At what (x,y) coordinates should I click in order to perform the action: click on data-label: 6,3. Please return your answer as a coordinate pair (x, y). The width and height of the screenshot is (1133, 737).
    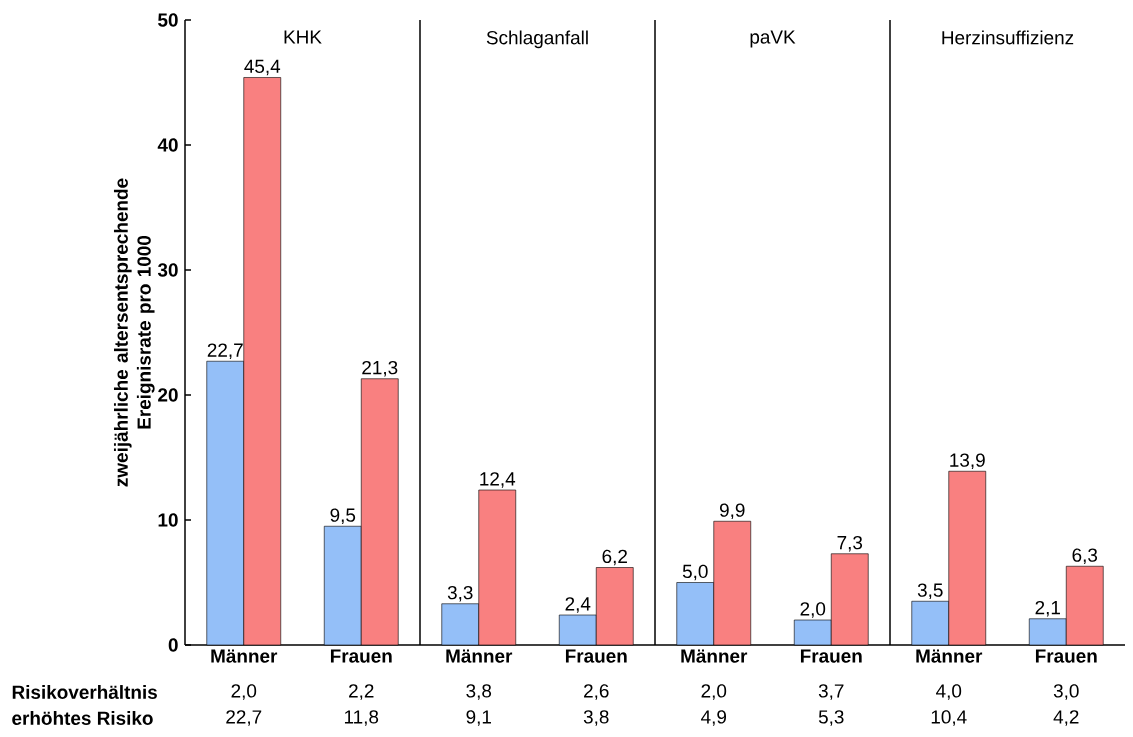
    Looking at the image, I should click on (1085, 556).